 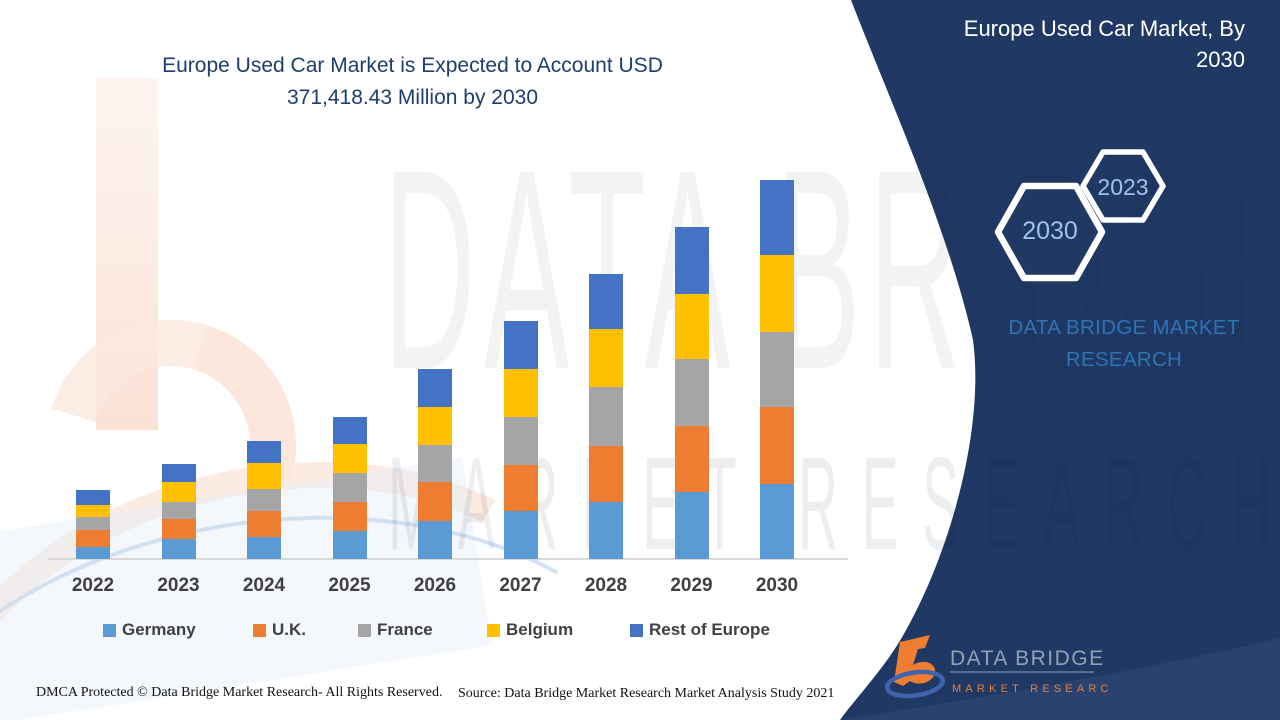 I want to click on x-axis-label-2025: 2025, so click(x=349, y=585).